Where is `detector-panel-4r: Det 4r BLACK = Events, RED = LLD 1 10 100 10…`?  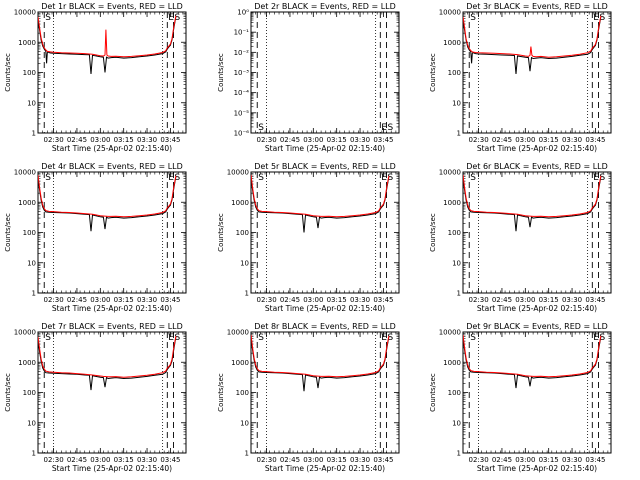
detector-panel-4r: Det 4r BLACK = Events, RED = LLD 1 10 100 10… is located at coordinates (95, 237).